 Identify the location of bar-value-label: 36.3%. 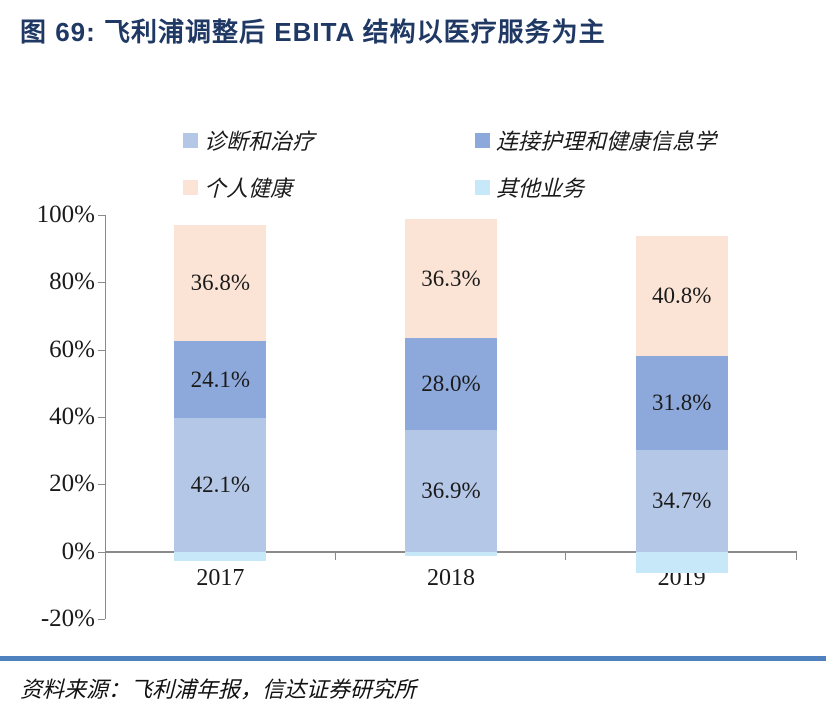
(451, 278).